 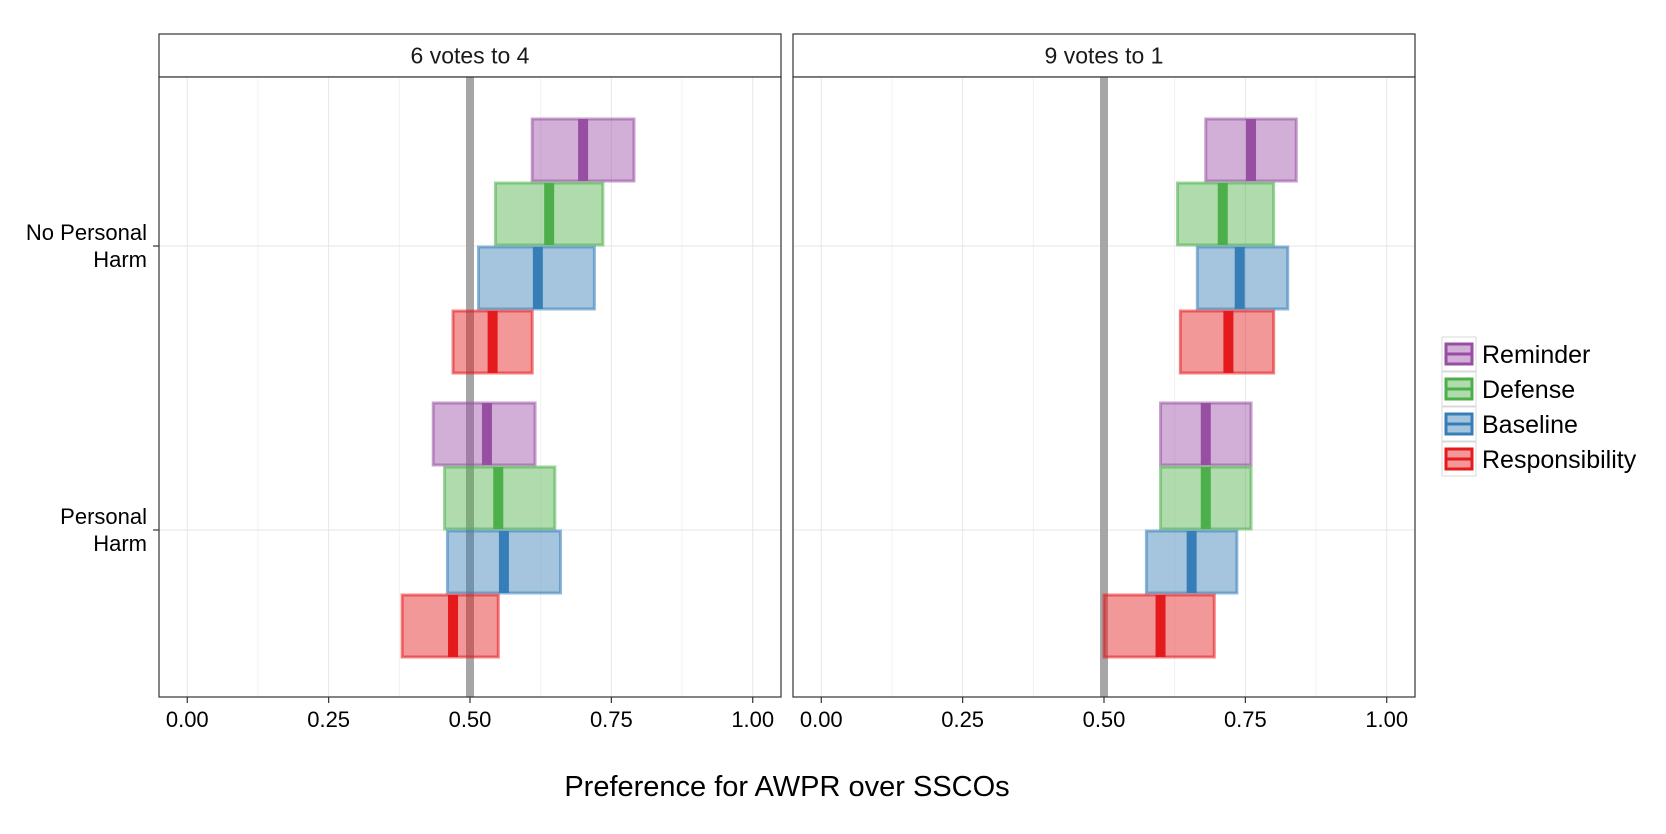 I want to click on legend-item-baseline: Baseline, so click(x=1509, y=424).